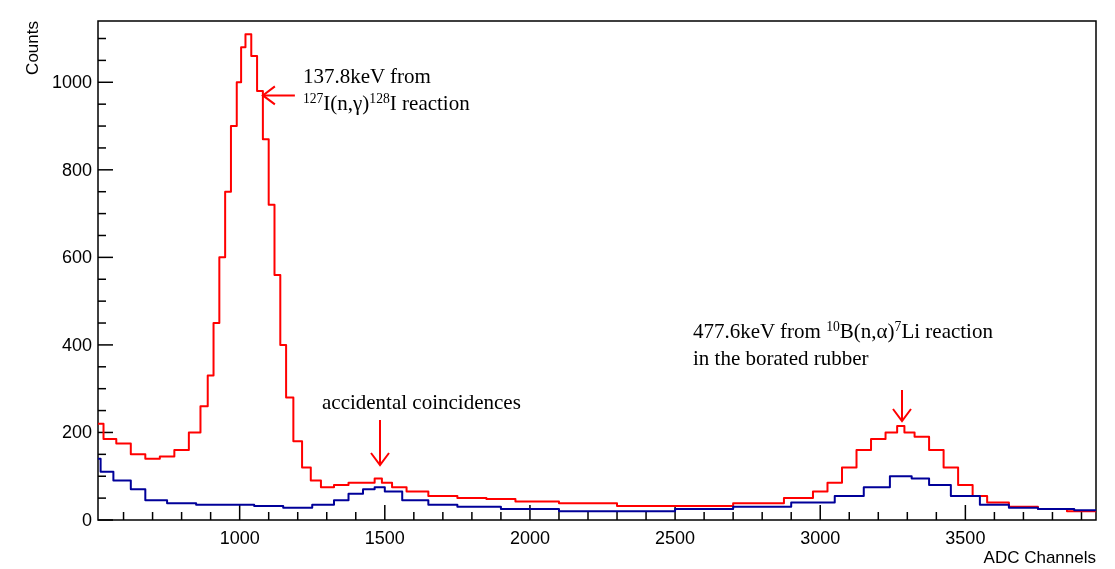 The image size is (1115, 569). I want to click on y-axis-title: Counts, so click(32, 48).